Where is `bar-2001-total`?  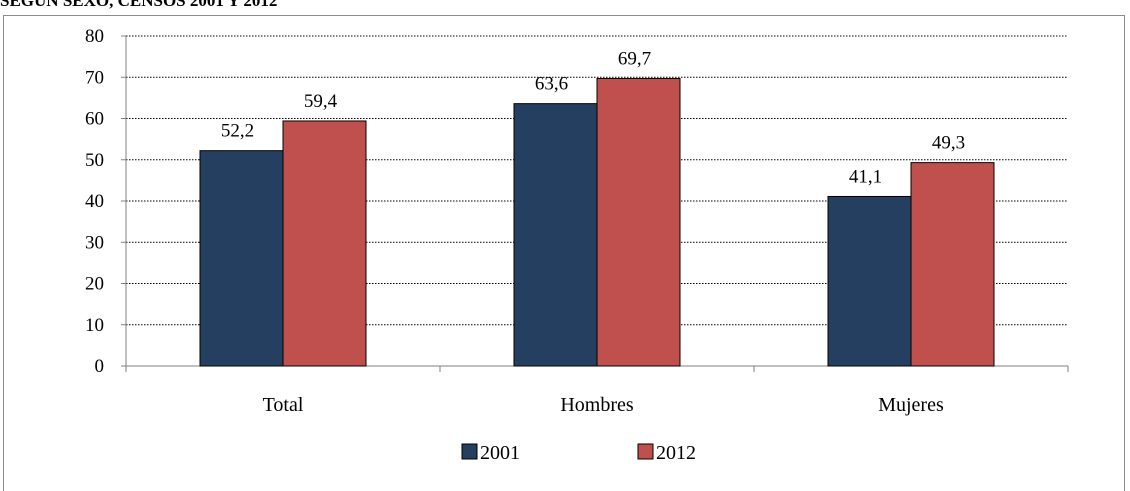
bar-2001-total is located at coordinates (241, 258).